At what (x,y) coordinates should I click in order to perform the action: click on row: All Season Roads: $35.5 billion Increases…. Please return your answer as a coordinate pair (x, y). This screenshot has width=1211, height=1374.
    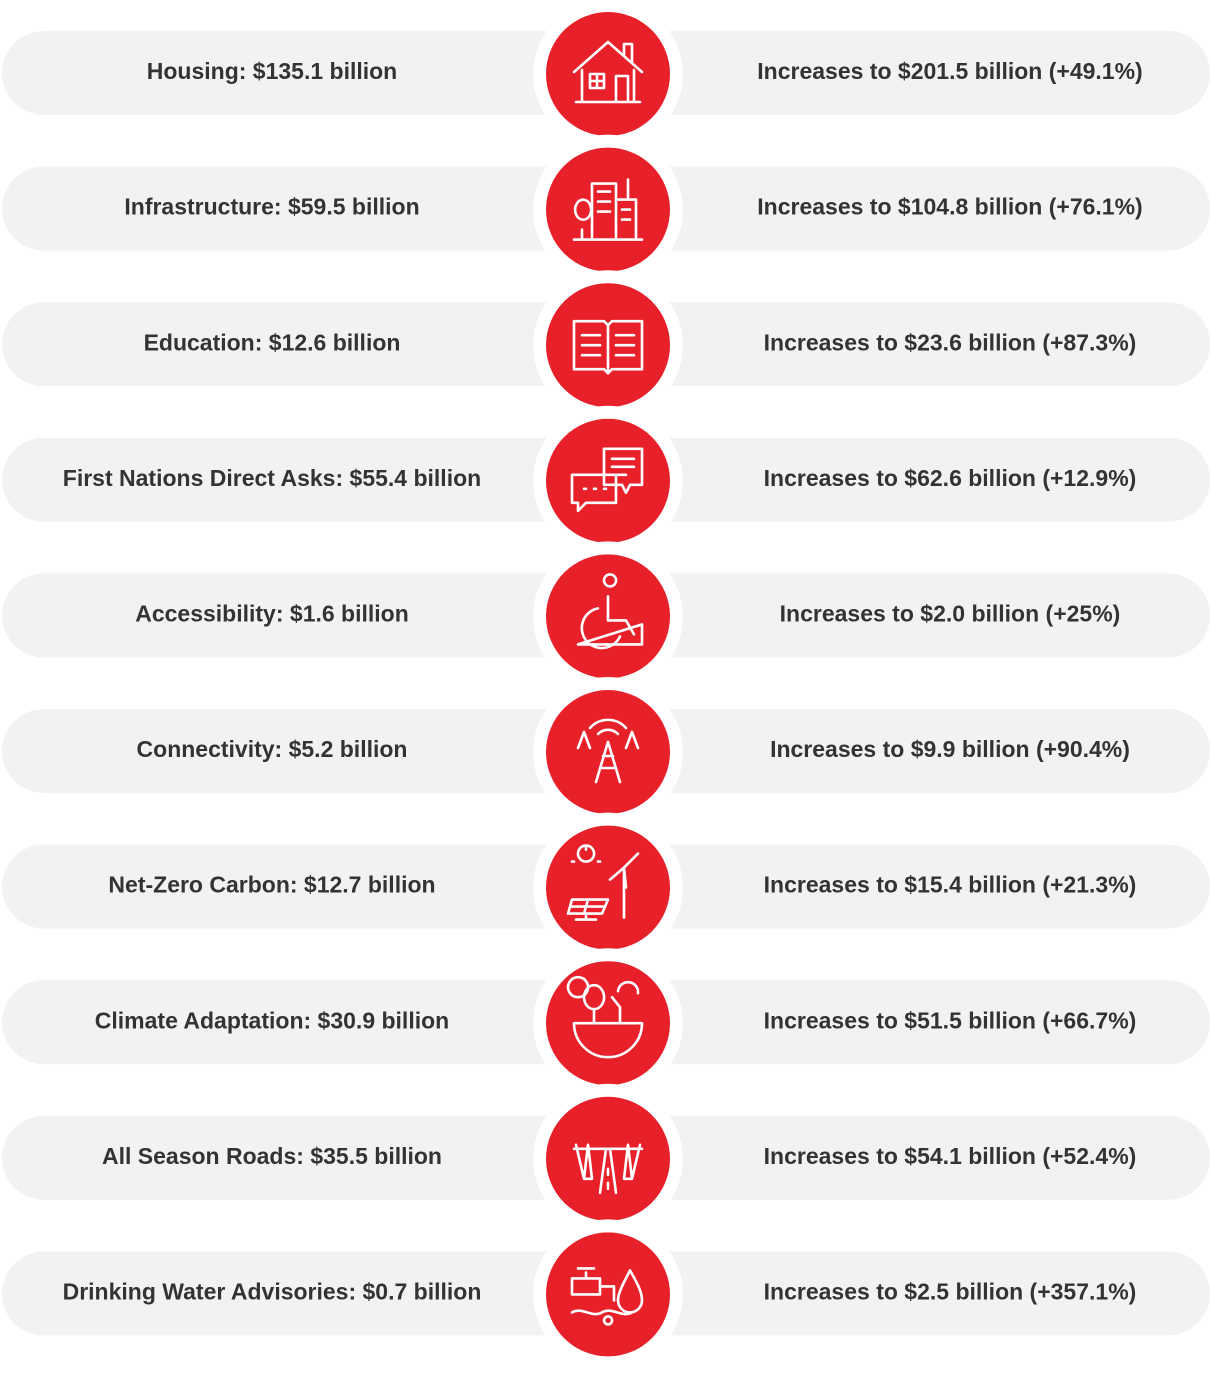
    Looking at the image, I should click on (606, 1158).